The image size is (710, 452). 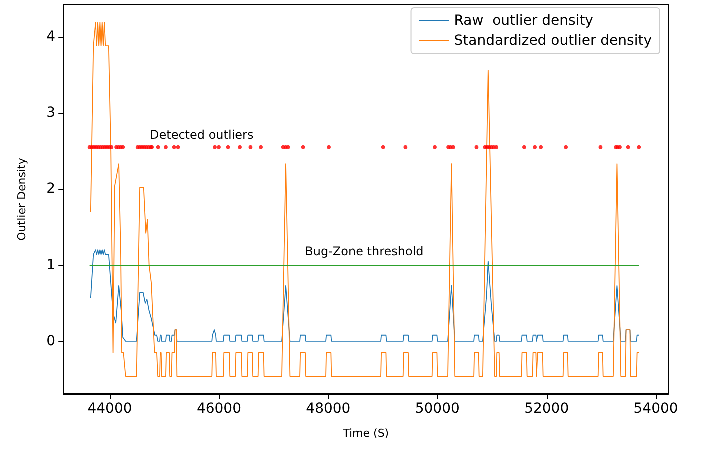 I want to click on y-tick-label: 1, so click(x=51, y=265).